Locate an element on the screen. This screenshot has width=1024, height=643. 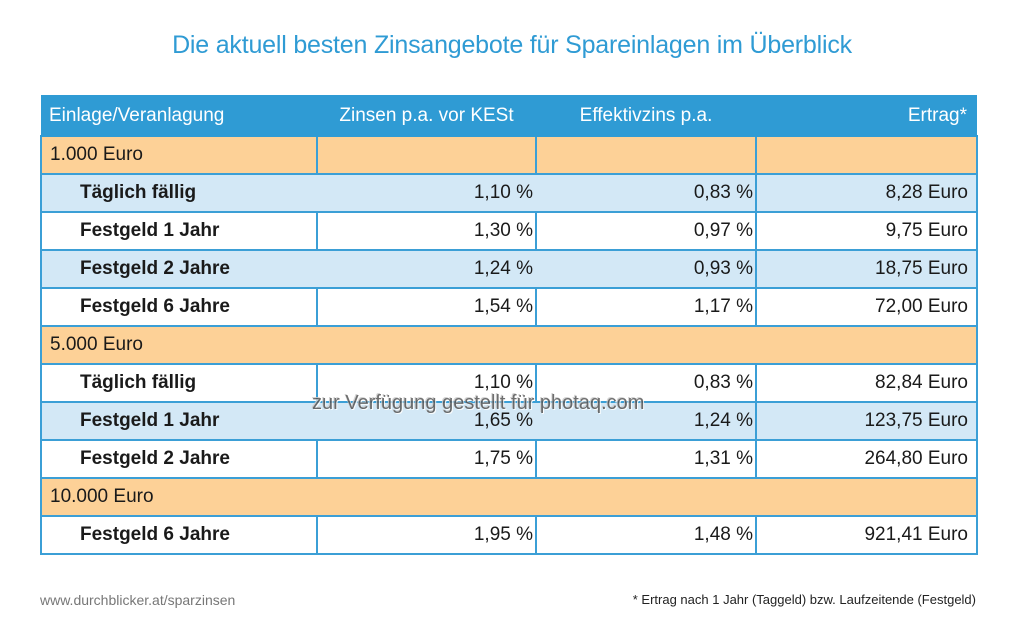
row-ertrag: 82,84 Euro is located at coordinates (866, 383).